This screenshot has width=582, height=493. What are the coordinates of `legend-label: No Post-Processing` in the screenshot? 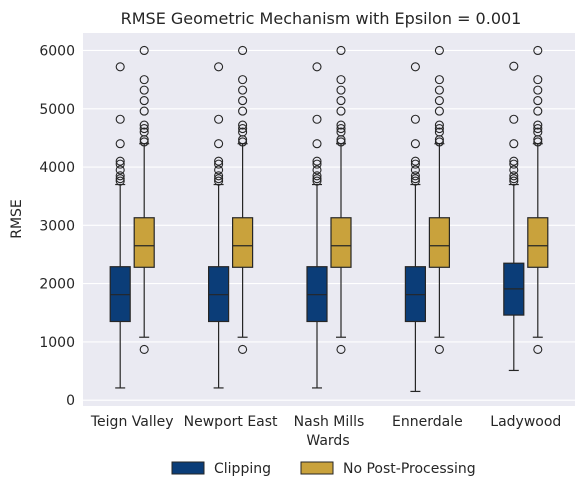 It's located at (409, 469).